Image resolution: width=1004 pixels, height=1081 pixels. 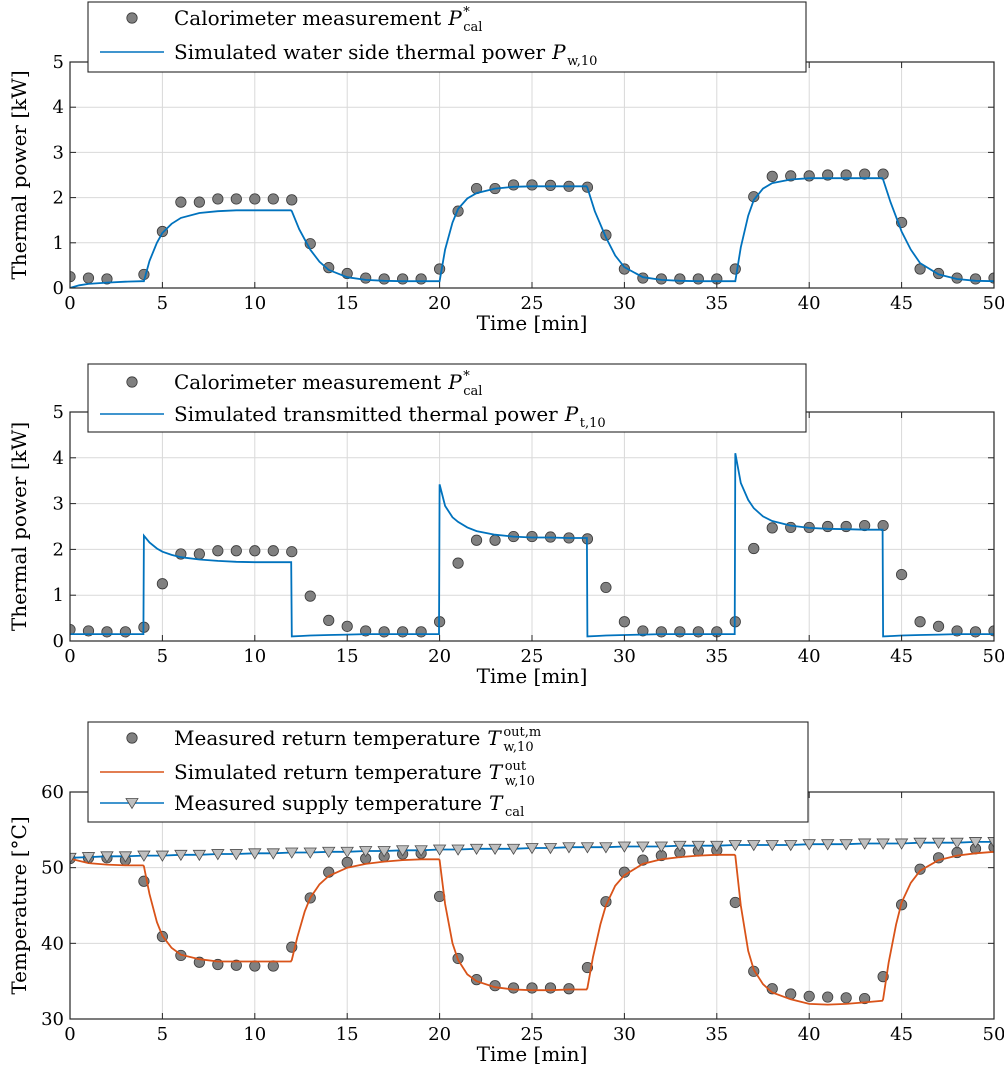 I want to click on y-tick-label: 1, so click(x=58, y=243).